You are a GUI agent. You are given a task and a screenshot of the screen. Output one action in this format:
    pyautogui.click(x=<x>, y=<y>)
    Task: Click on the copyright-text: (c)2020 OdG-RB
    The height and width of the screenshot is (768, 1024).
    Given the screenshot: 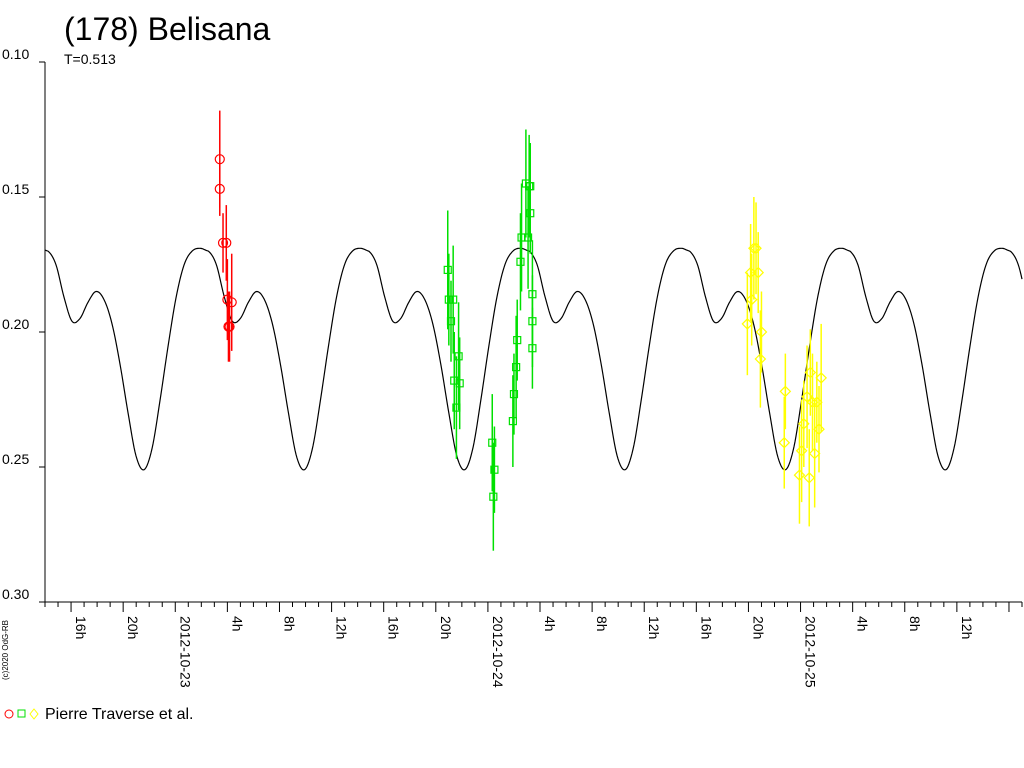 What is the action you would take?
    pyautogui.click(x=5, y=650)
    